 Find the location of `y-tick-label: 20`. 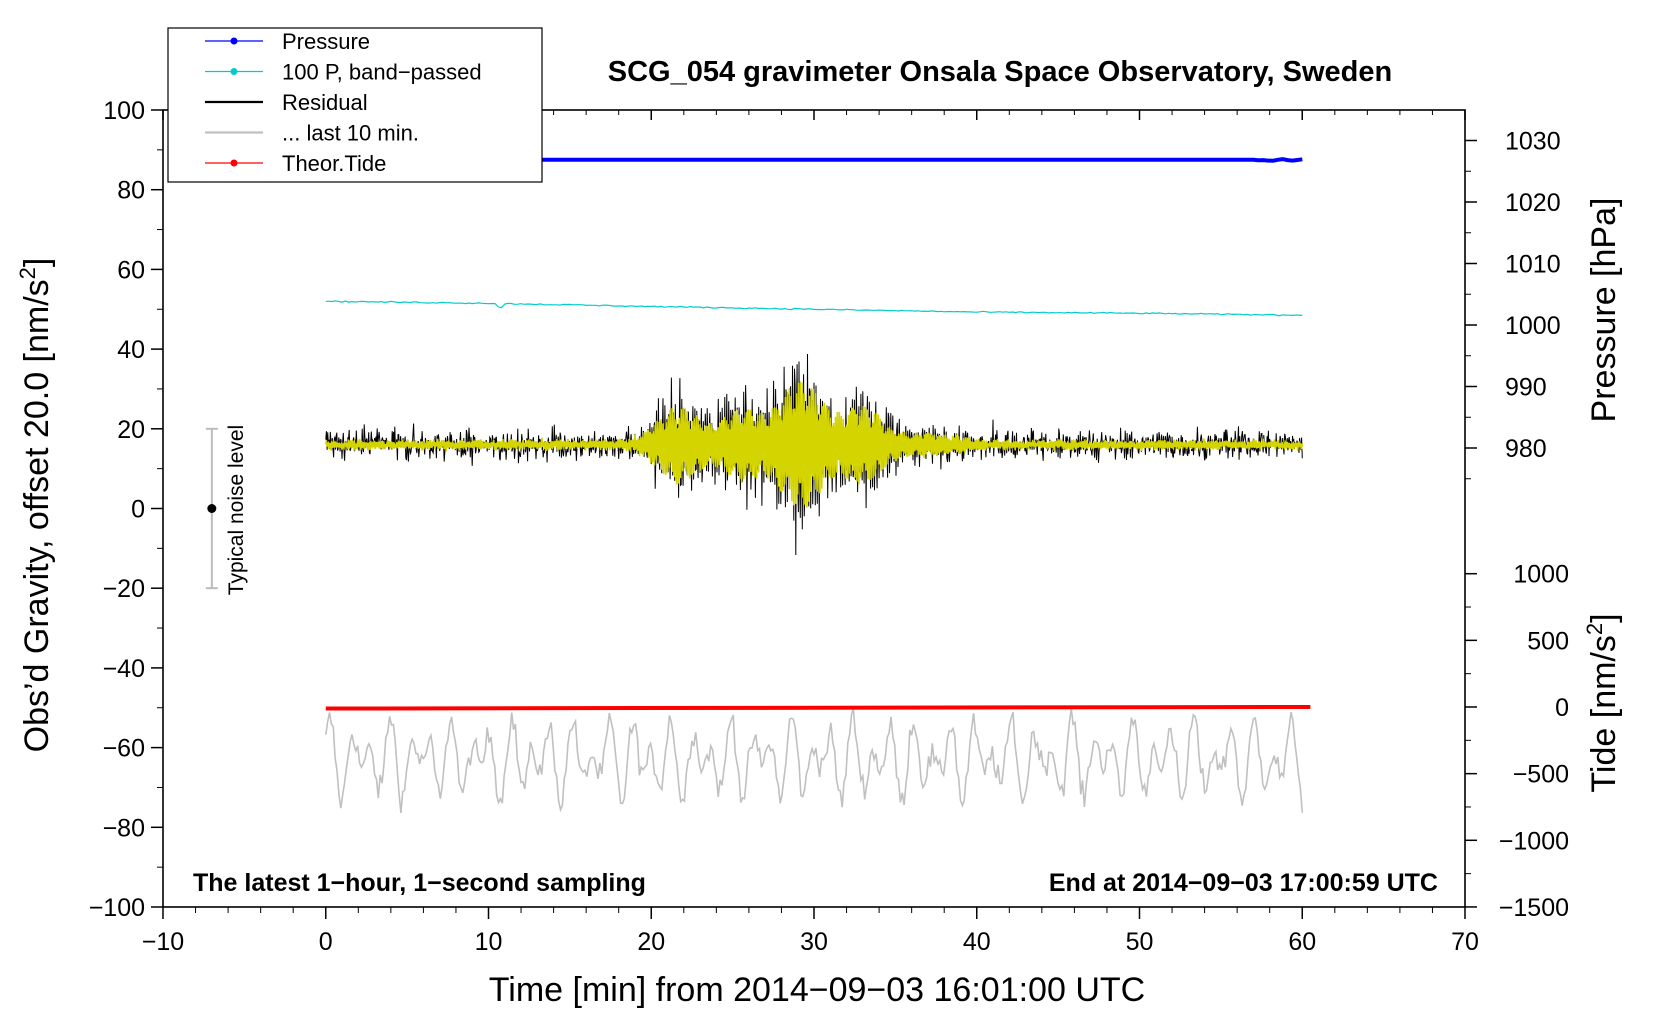

y-tick-label: 20 is located at coordinates (131, 430).